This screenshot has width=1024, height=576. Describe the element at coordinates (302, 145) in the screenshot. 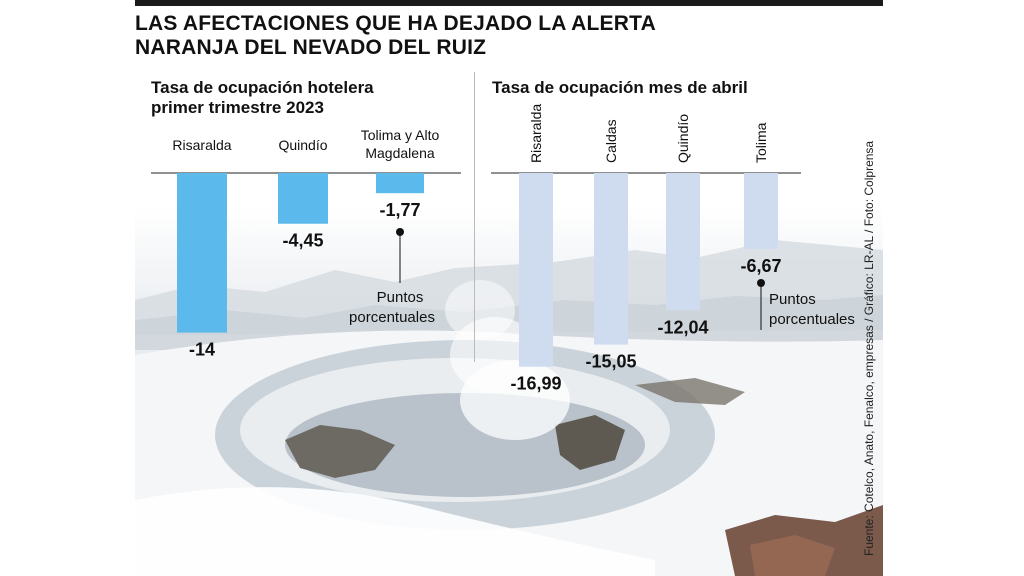

I see `chart-1-category-label-1: Quindío` at that location.